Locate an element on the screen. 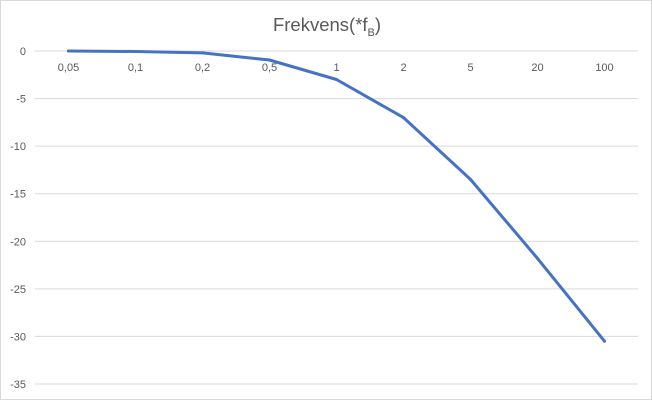 Image resolution: width=652 pixels, height=401 pixels. x-tick-label: 0,5 is located at coordinates (269, 68).